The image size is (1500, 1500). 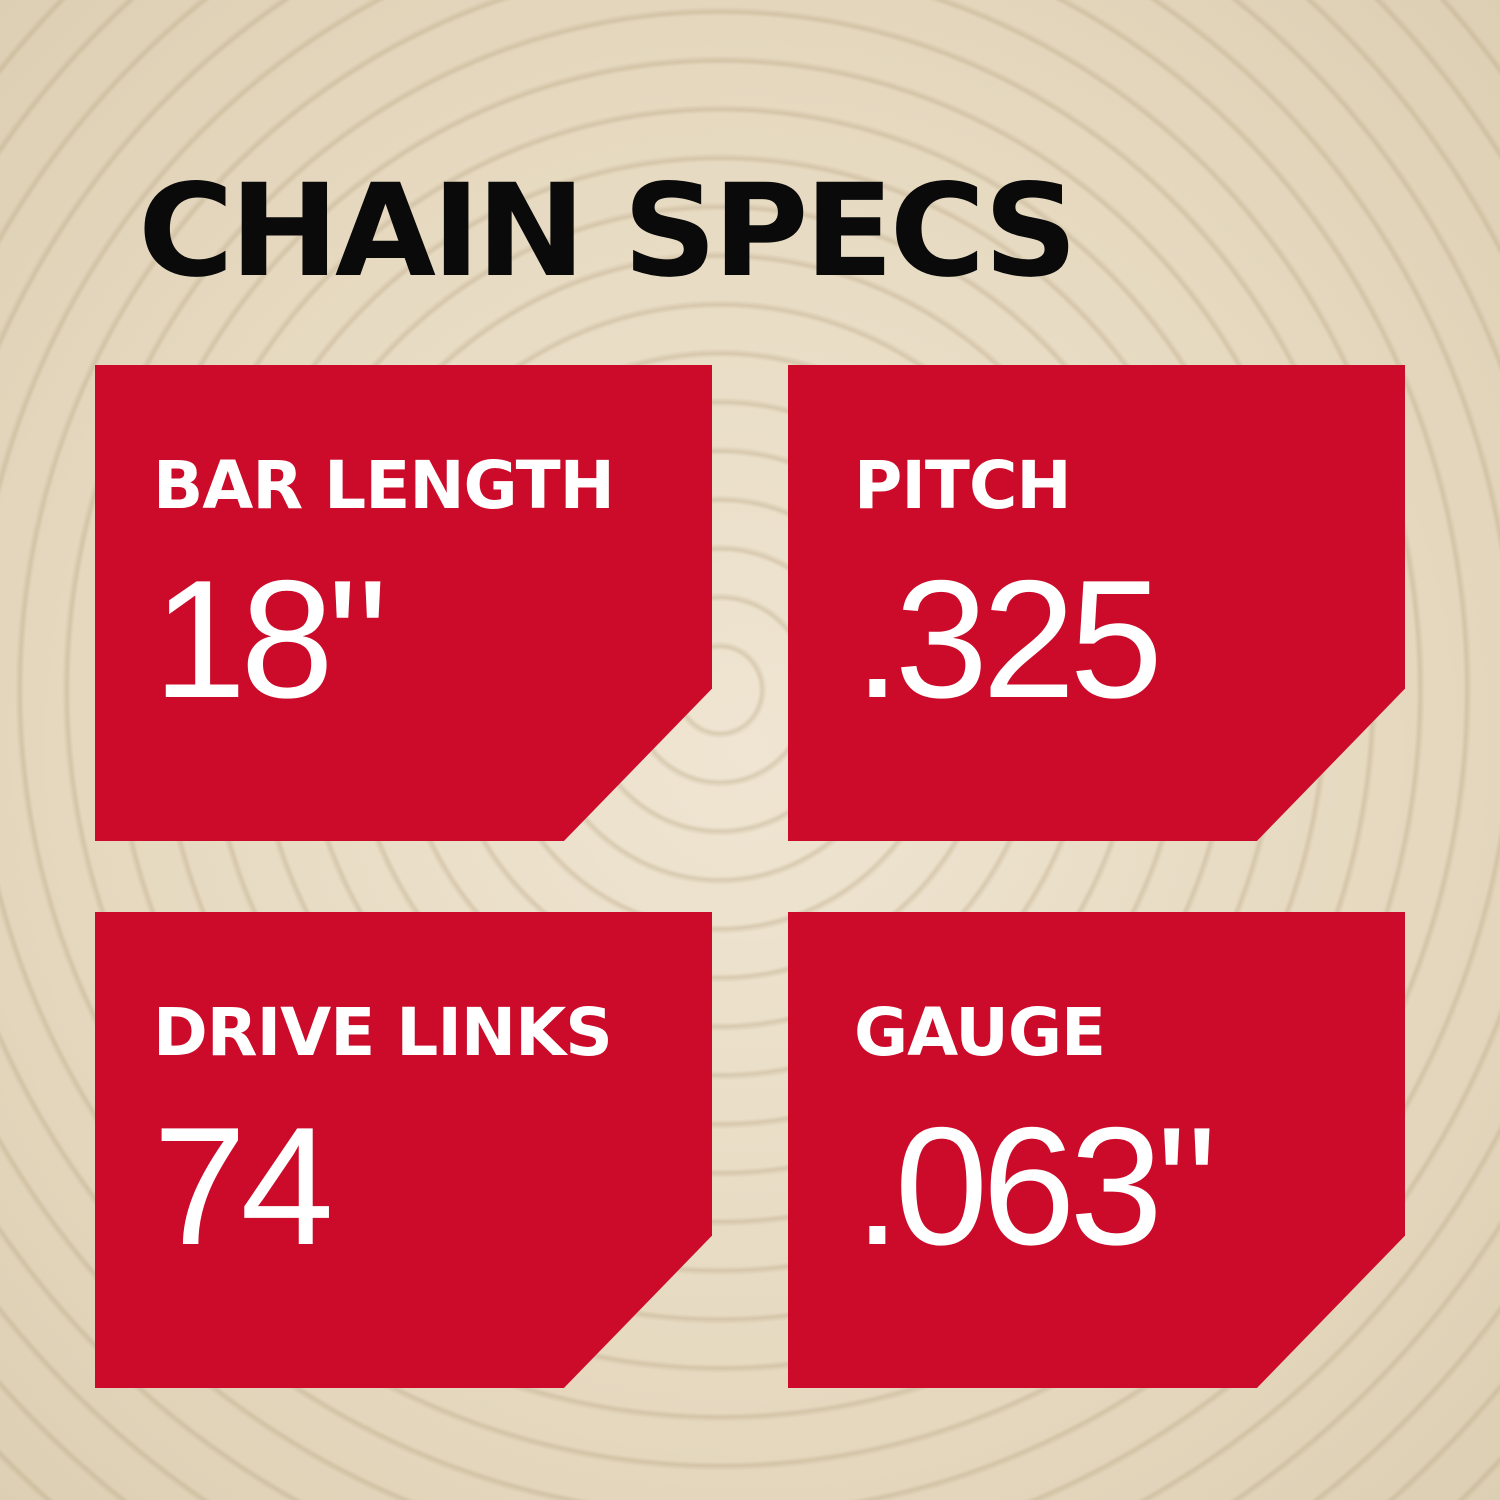 I want to click on spec-value: 74, so click(x=243, y=1186).